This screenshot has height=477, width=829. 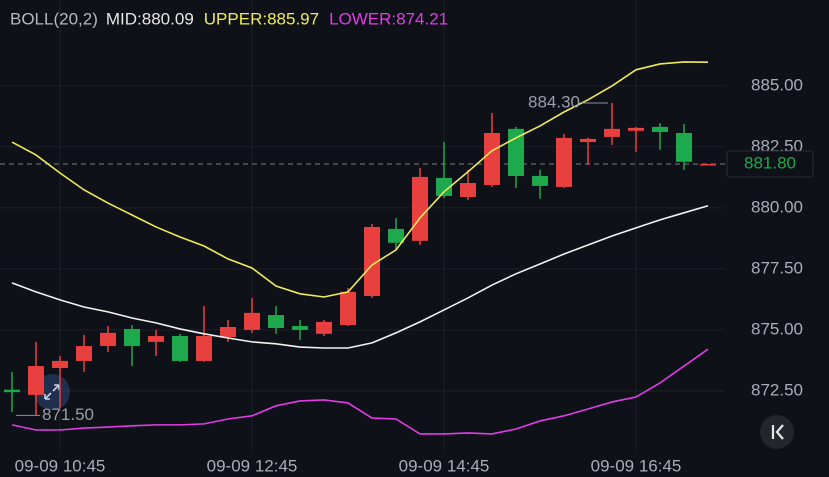 What do you see at coordinates (554, 101) in the screenshot?
I see `high-label: 884.30` at bounding box center [554, 101].